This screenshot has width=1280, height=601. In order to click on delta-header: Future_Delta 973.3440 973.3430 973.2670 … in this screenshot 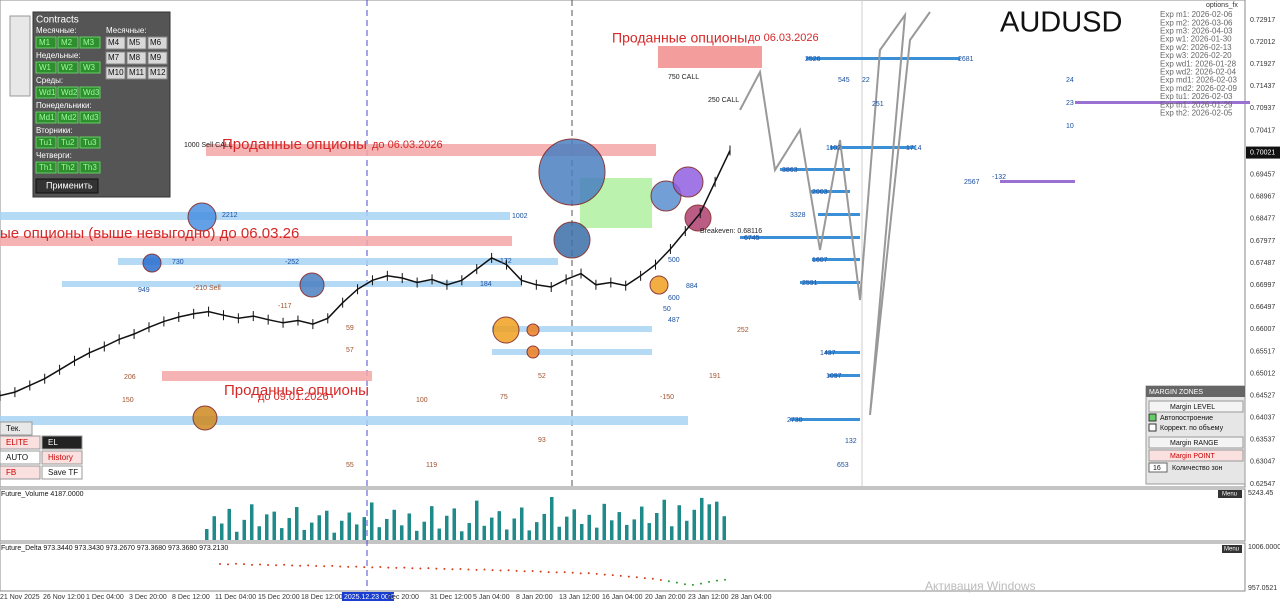, I will do `click(114, 548)`.